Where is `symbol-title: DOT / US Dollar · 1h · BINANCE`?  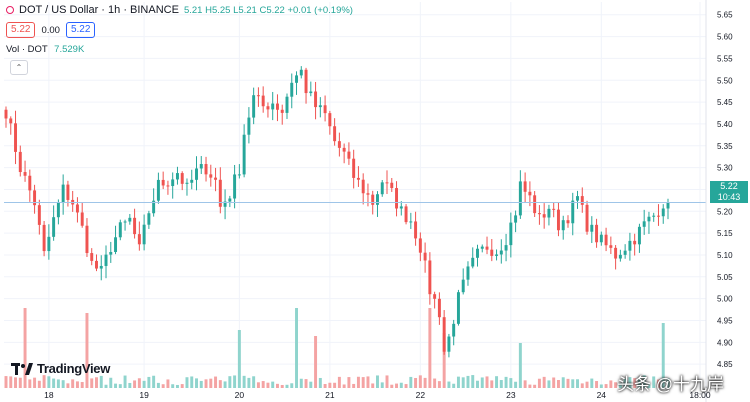
symbol-title: DOT / US Dollar · 1h · BINANCE is located at coordinates (99, 10).